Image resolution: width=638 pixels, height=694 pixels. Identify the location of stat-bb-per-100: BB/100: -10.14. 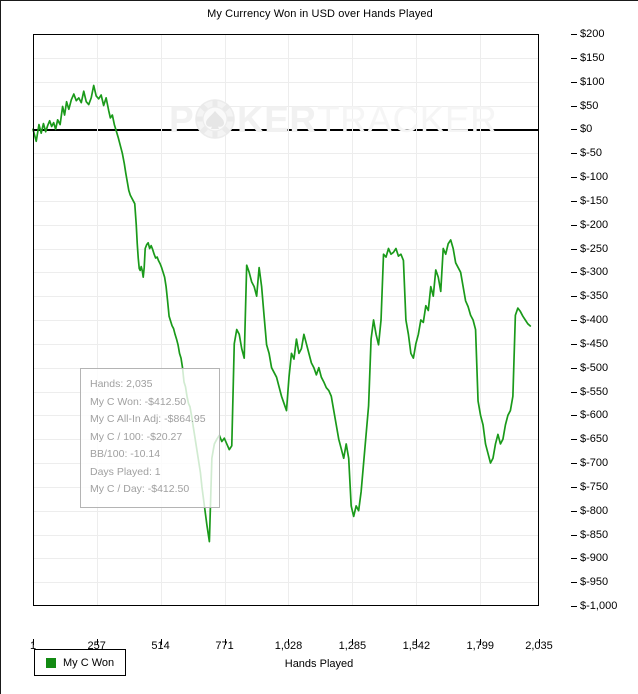
(125, 454).